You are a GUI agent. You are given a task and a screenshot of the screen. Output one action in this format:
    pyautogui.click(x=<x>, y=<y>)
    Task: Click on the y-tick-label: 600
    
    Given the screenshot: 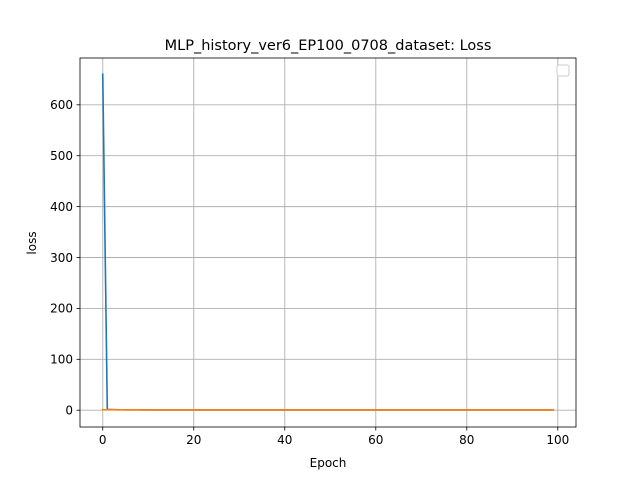 What is the action you would take?
    pyautogui.click(x=61, y=105)
    